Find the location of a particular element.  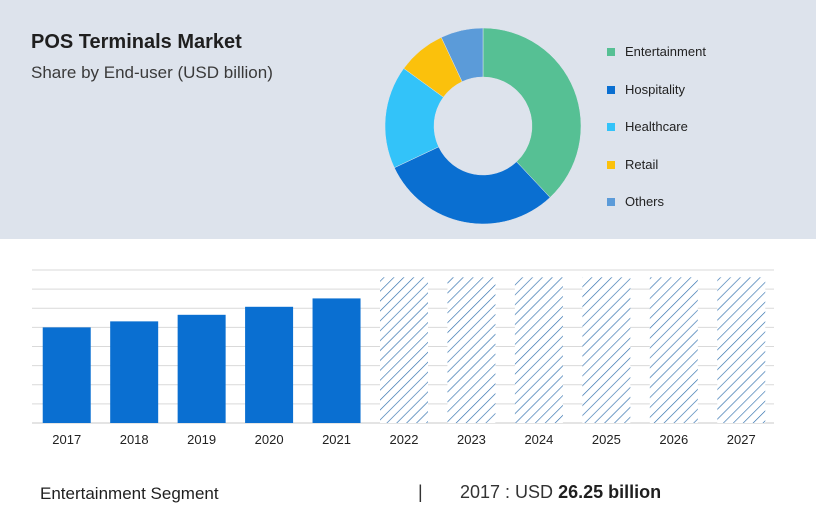

bar-2019 is located at coordinates (201, 368).